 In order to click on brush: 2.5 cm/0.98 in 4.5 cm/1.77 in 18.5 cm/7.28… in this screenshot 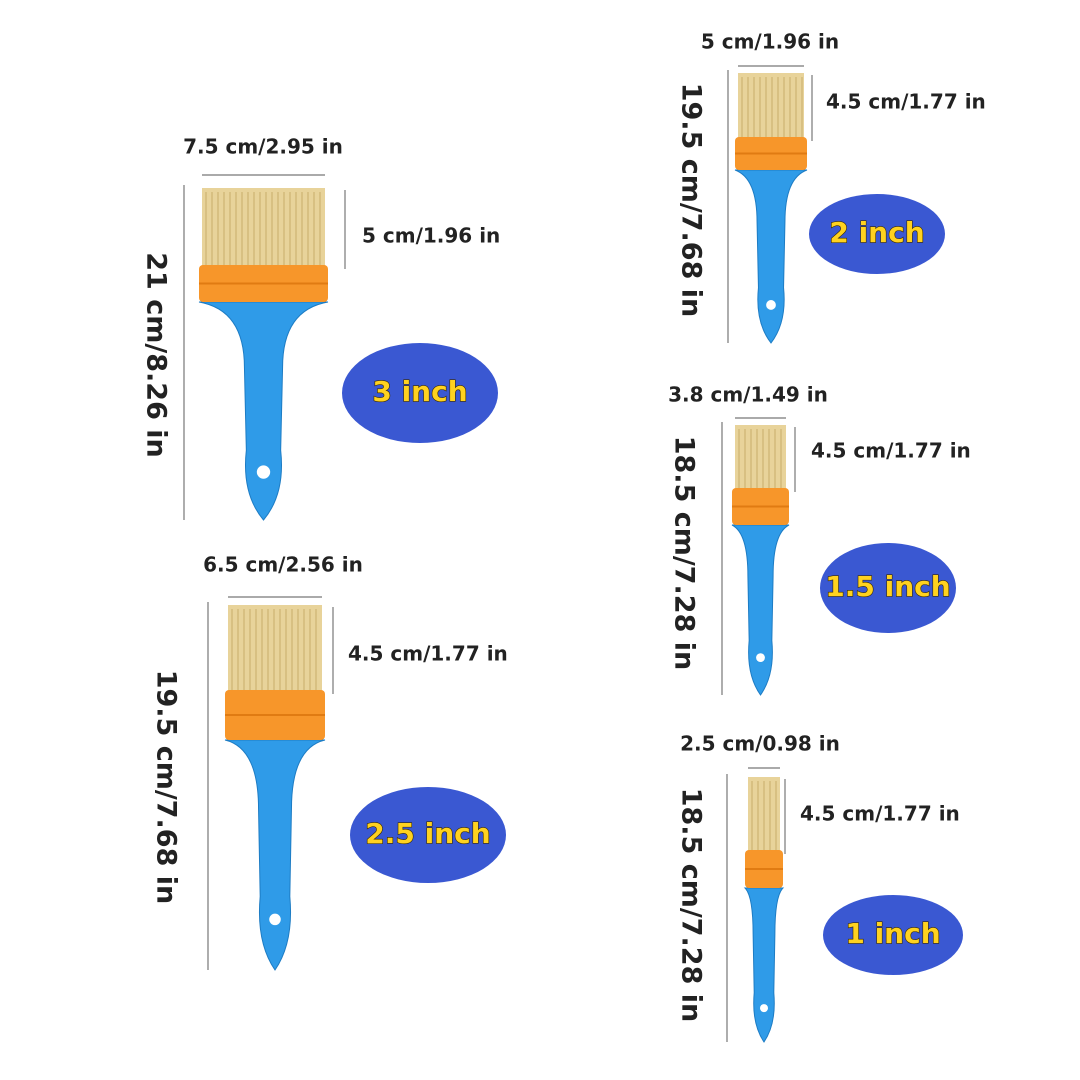, I will do `click(819, 887)`.